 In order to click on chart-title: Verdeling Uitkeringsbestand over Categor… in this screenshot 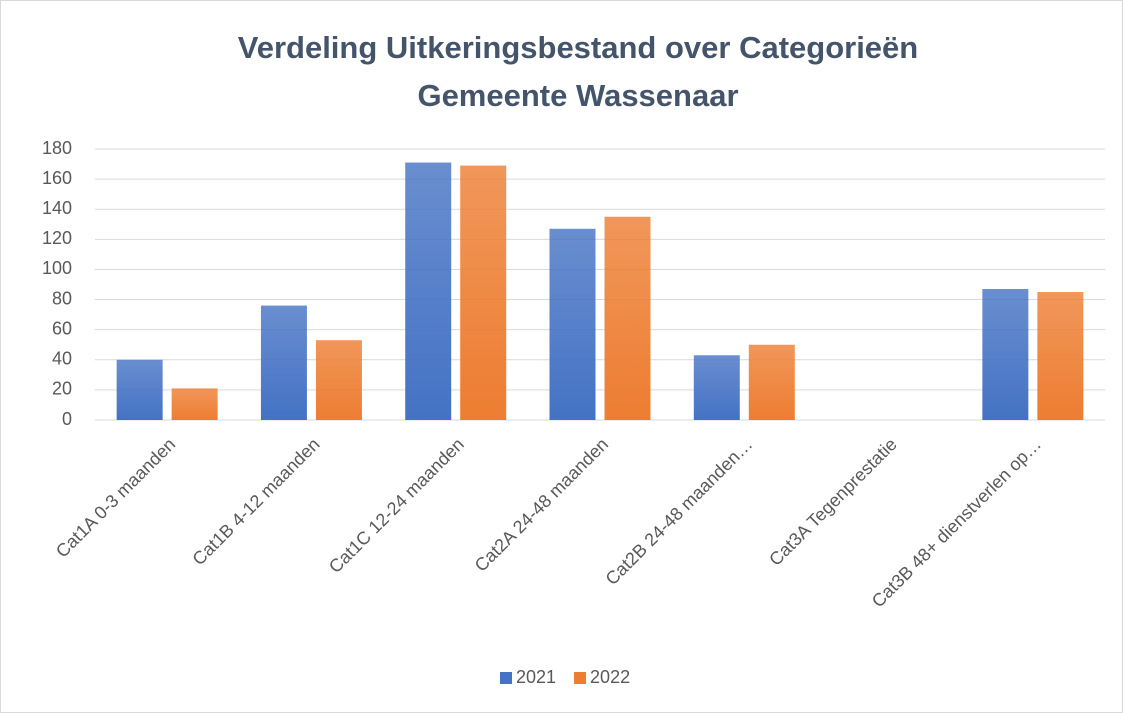, I will do `click(578, 47)`.